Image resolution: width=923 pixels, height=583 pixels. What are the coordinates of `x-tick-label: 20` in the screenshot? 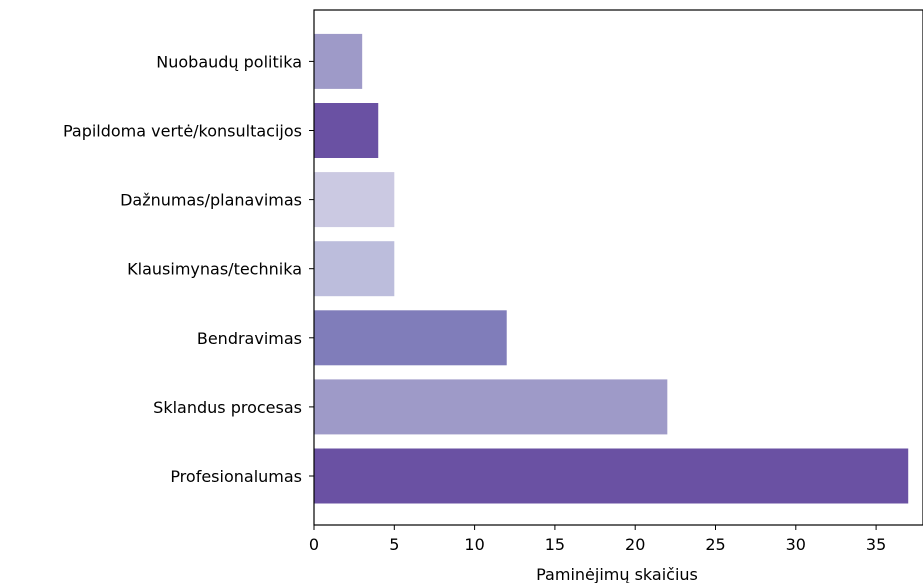 It's located at (635, 544).